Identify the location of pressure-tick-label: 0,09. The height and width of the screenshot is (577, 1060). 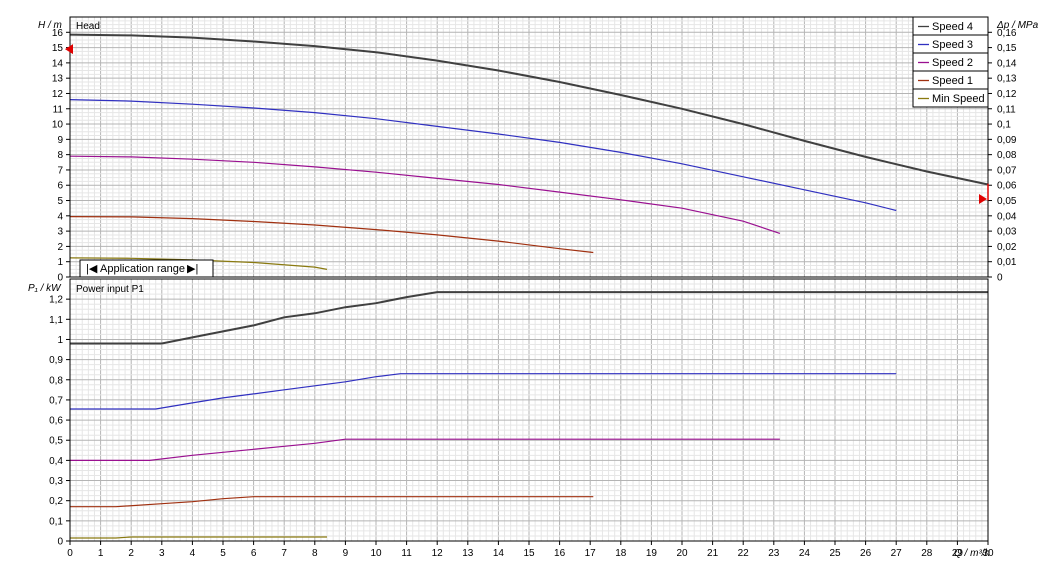
(1007, 140).